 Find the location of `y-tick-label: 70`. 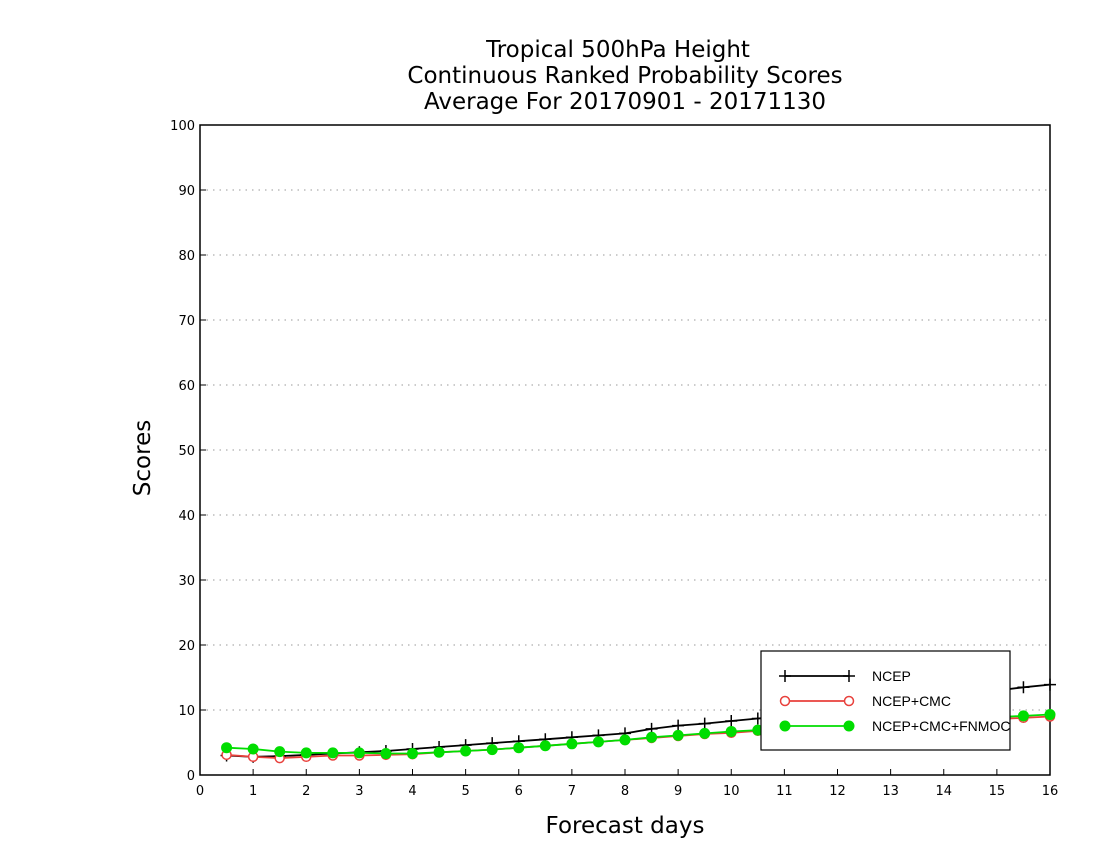

y-tick-label: 70 is located at coordinates (186, 321).